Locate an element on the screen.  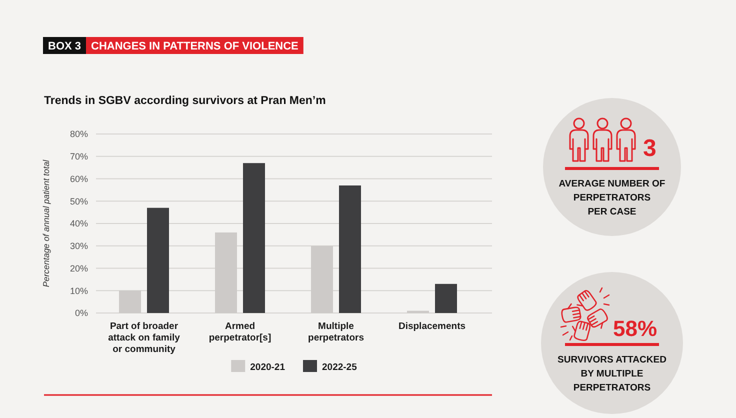
y-tick-label: 60% is located at coordinates (79, 179).